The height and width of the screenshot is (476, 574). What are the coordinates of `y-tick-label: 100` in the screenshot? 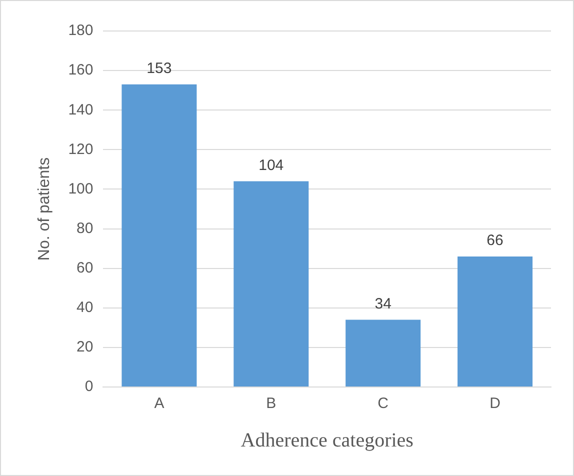 It's located at (81, 189).